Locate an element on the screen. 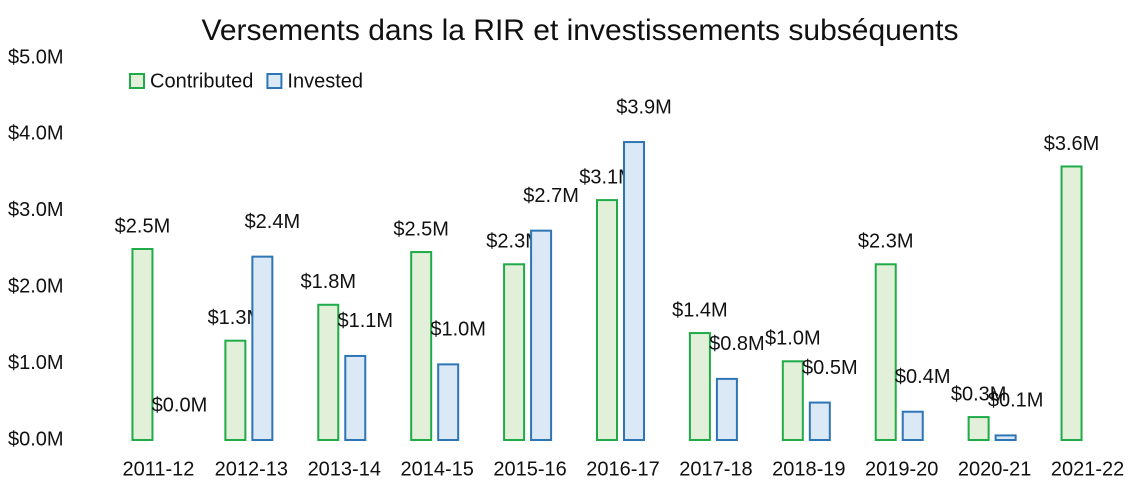 The image size is (1134, 486). x-tick-label: 2020-21 is located at coordinates (994, 469).